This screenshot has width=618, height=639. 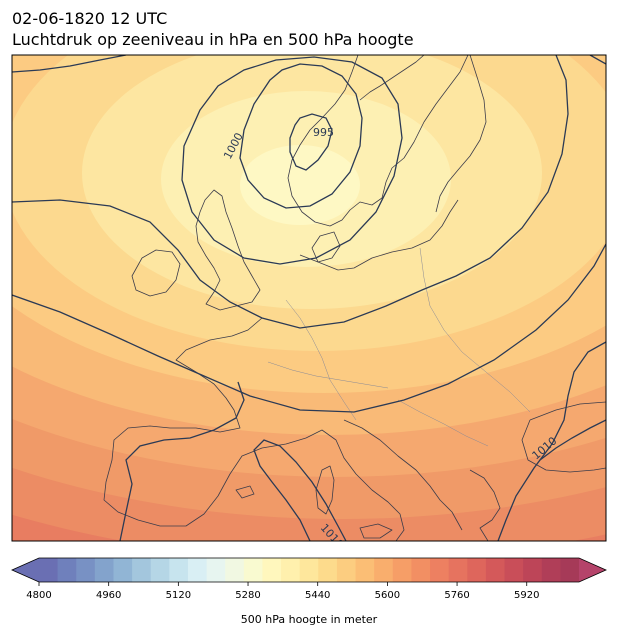 What do you see at coordinates (282, 591) in the screenshot?
I see `colorbar-ticks: 4800 4960 5120 5280 5440 5600 5760 5920` at bounding box center [282, 591].